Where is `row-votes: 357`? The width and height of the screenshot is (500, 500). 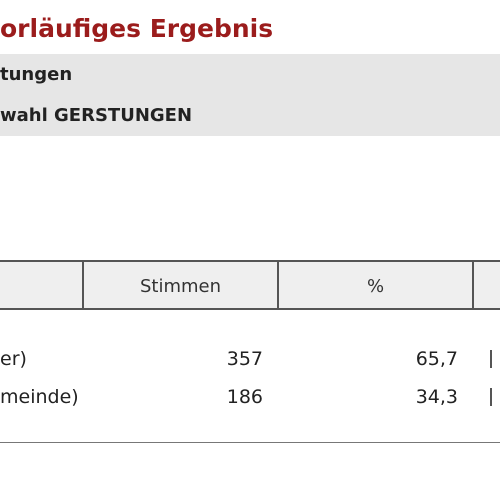
row-votes: 357 is located at coordinates (244, 359).